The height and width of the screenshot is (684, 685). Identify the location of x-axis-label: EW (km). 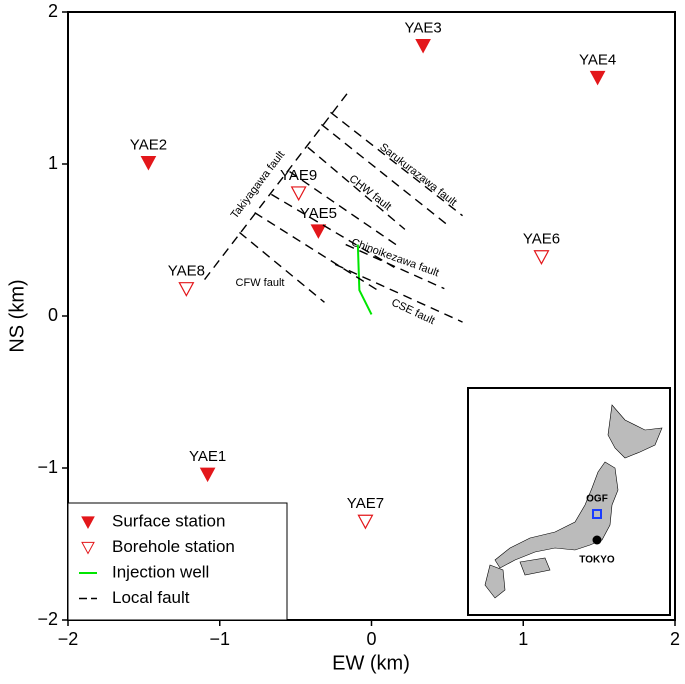
(371, 663).